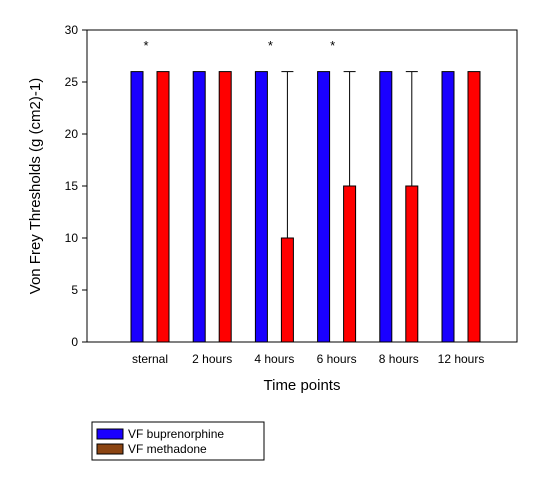 This screenshot has height=489, width=550. Describe the element at coordinates (110, 449) in the screenshot. I see `legend-swatch-methadone` at that location.